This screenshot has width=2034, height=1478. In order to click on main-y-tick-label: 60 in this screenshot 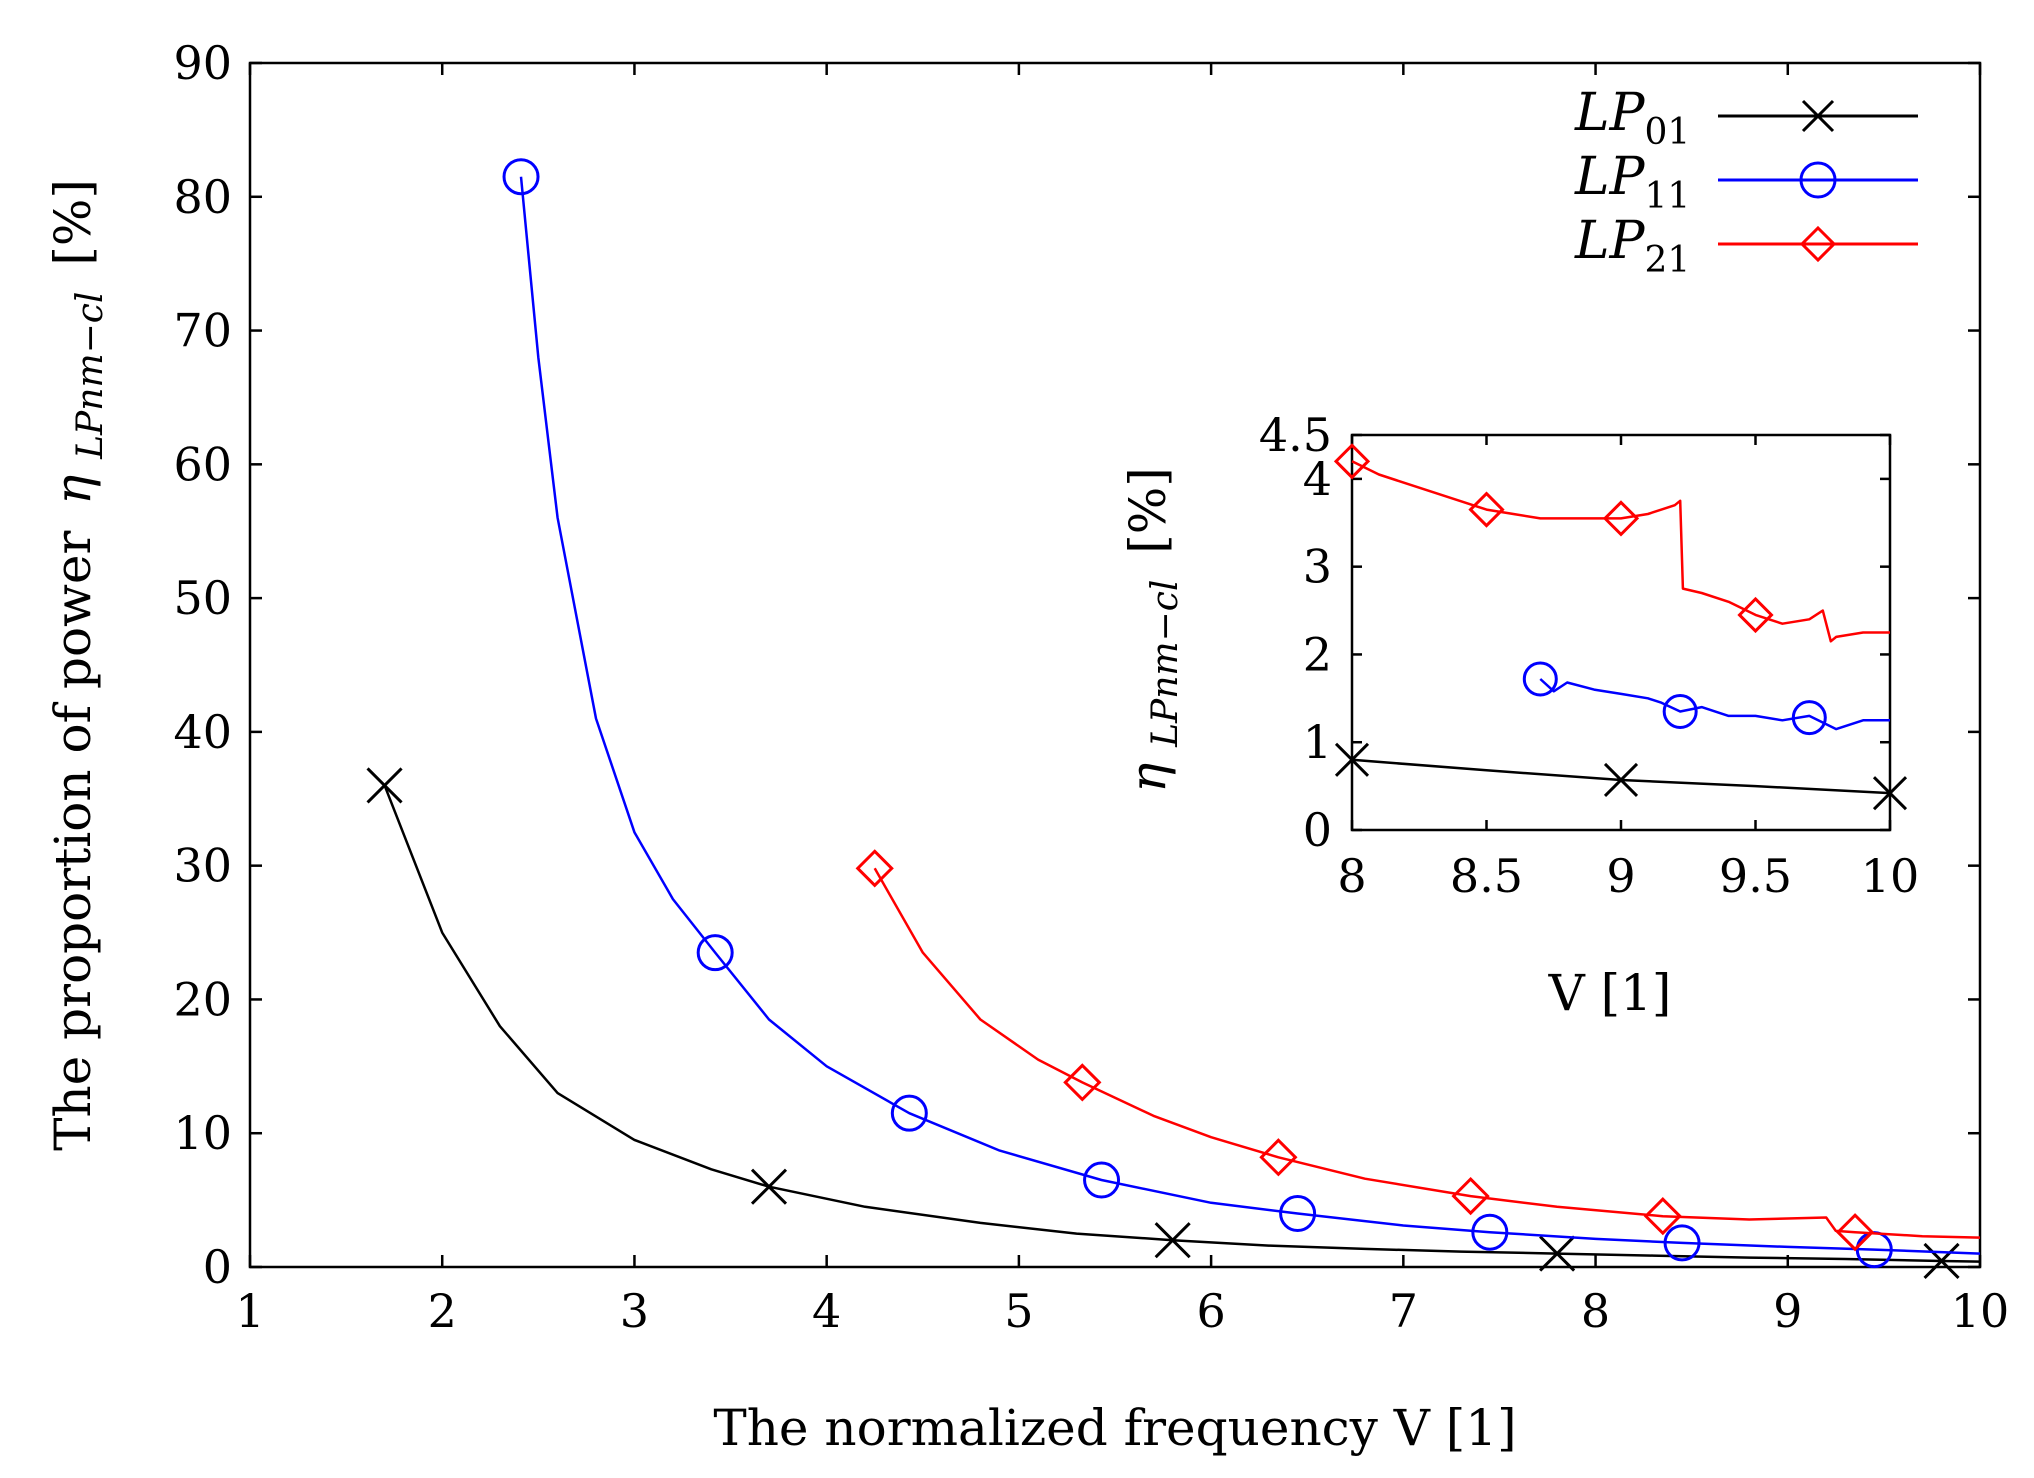, I will do `click(202, 464)`.